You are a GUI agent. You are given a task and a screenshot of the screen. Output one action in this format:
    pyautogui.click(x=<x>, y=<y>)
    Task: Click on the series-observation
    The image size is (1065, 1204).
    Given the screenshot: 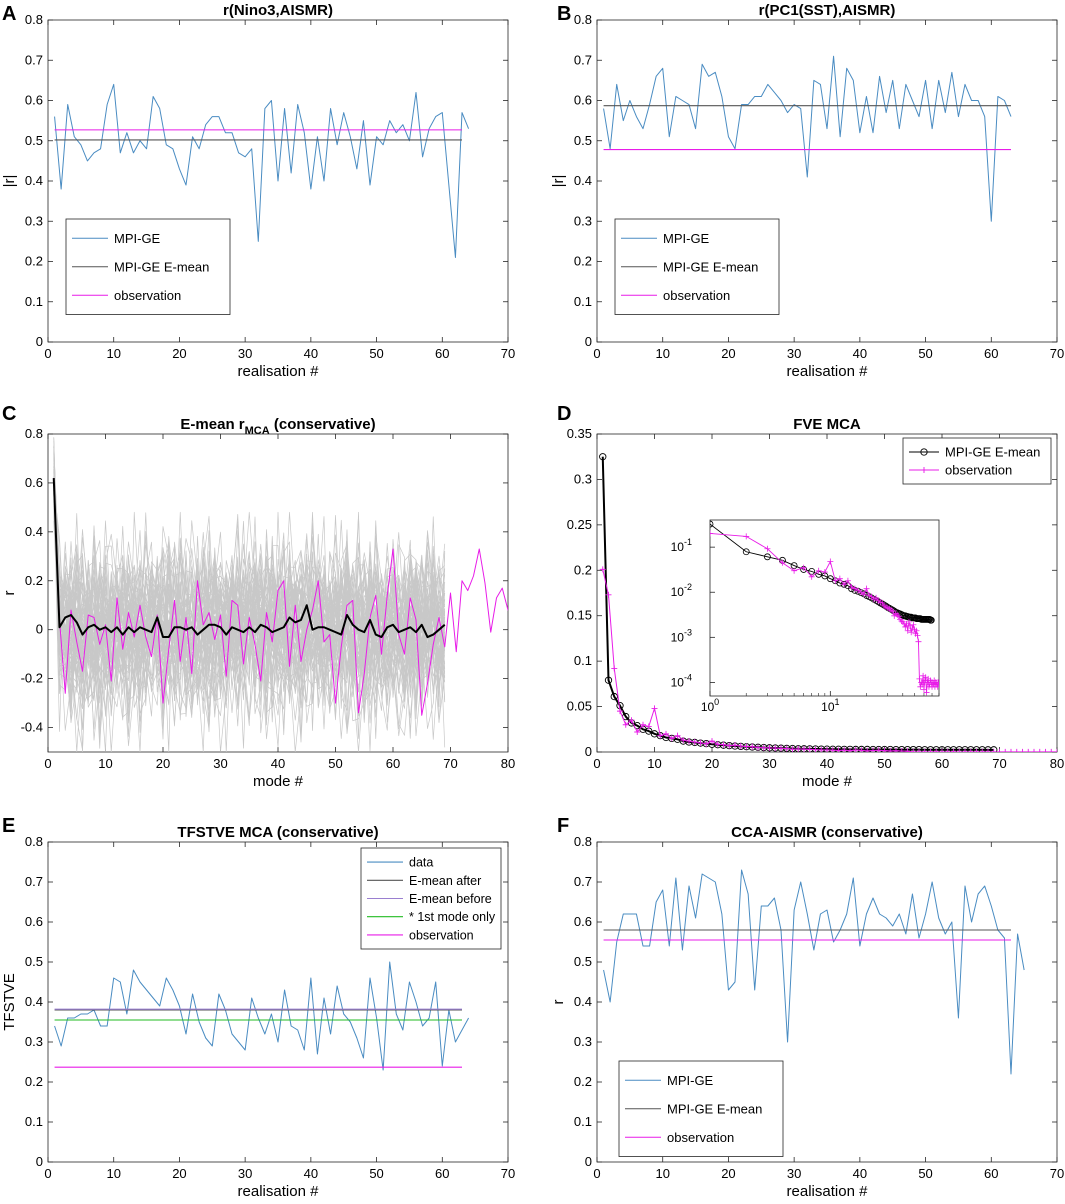 What is the action you would take?
    pyautogui.click(x=280, y=597)
    